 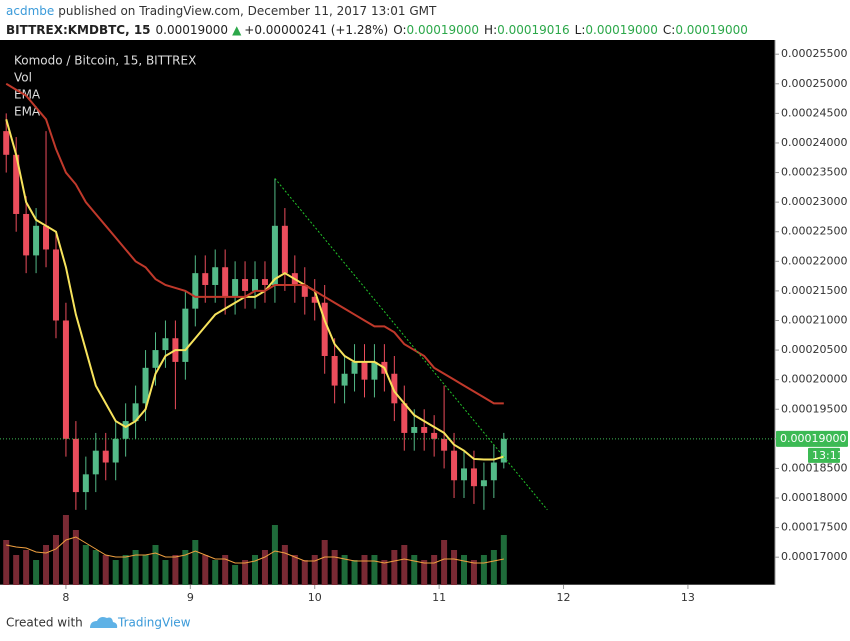 What do you see at coordinates (104, 622) in the screenshot?
I see `logo` at bounding box center [104, 622].